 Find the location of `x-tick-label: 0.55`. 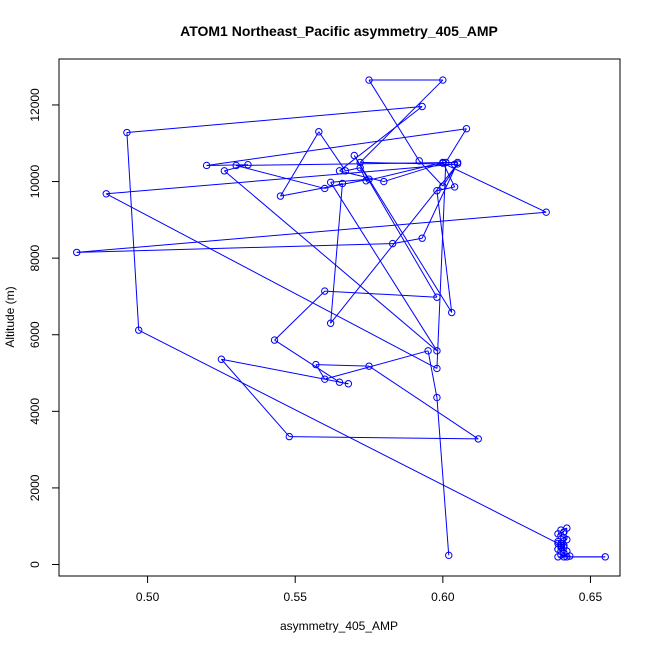

x-tick-label: 0.55 is located at coordinates (296, 597).